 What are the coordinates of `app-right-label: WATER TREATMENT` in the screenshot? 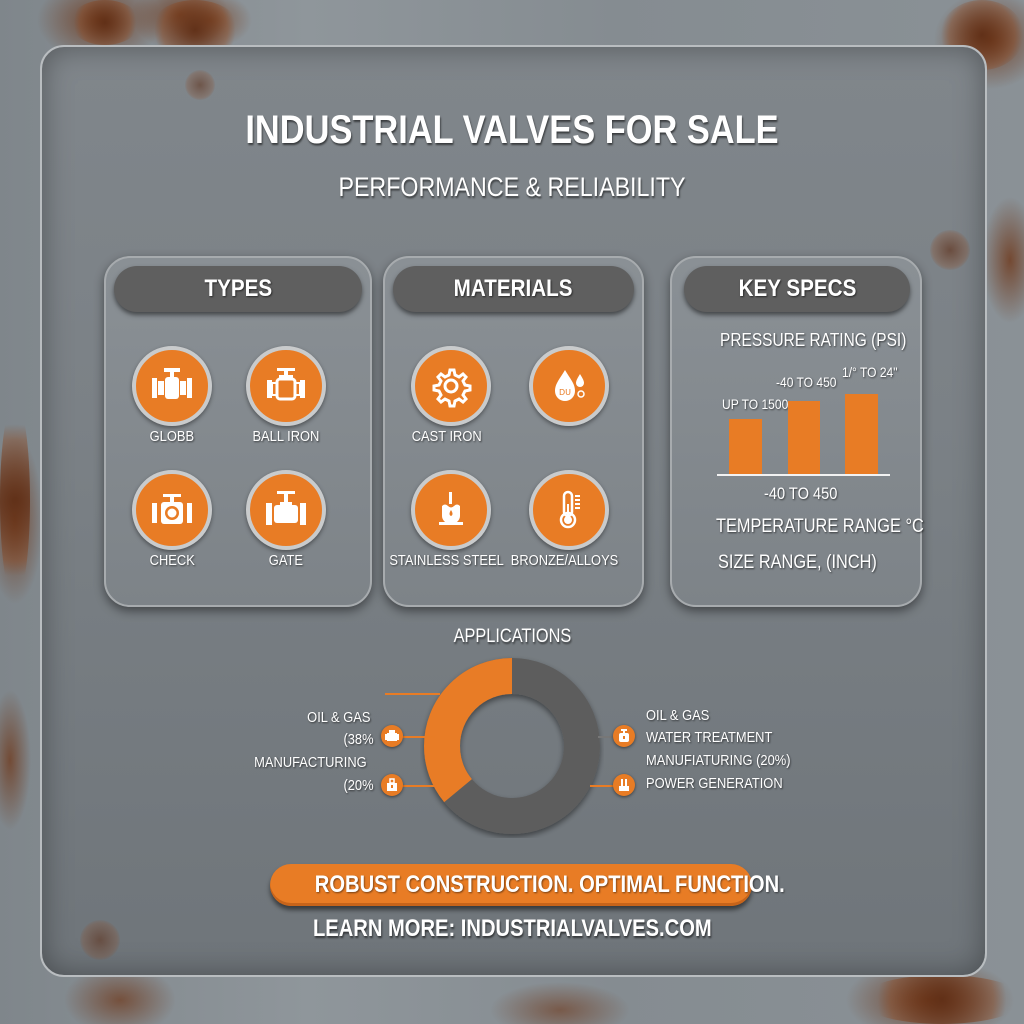 It's located at (709, 737).